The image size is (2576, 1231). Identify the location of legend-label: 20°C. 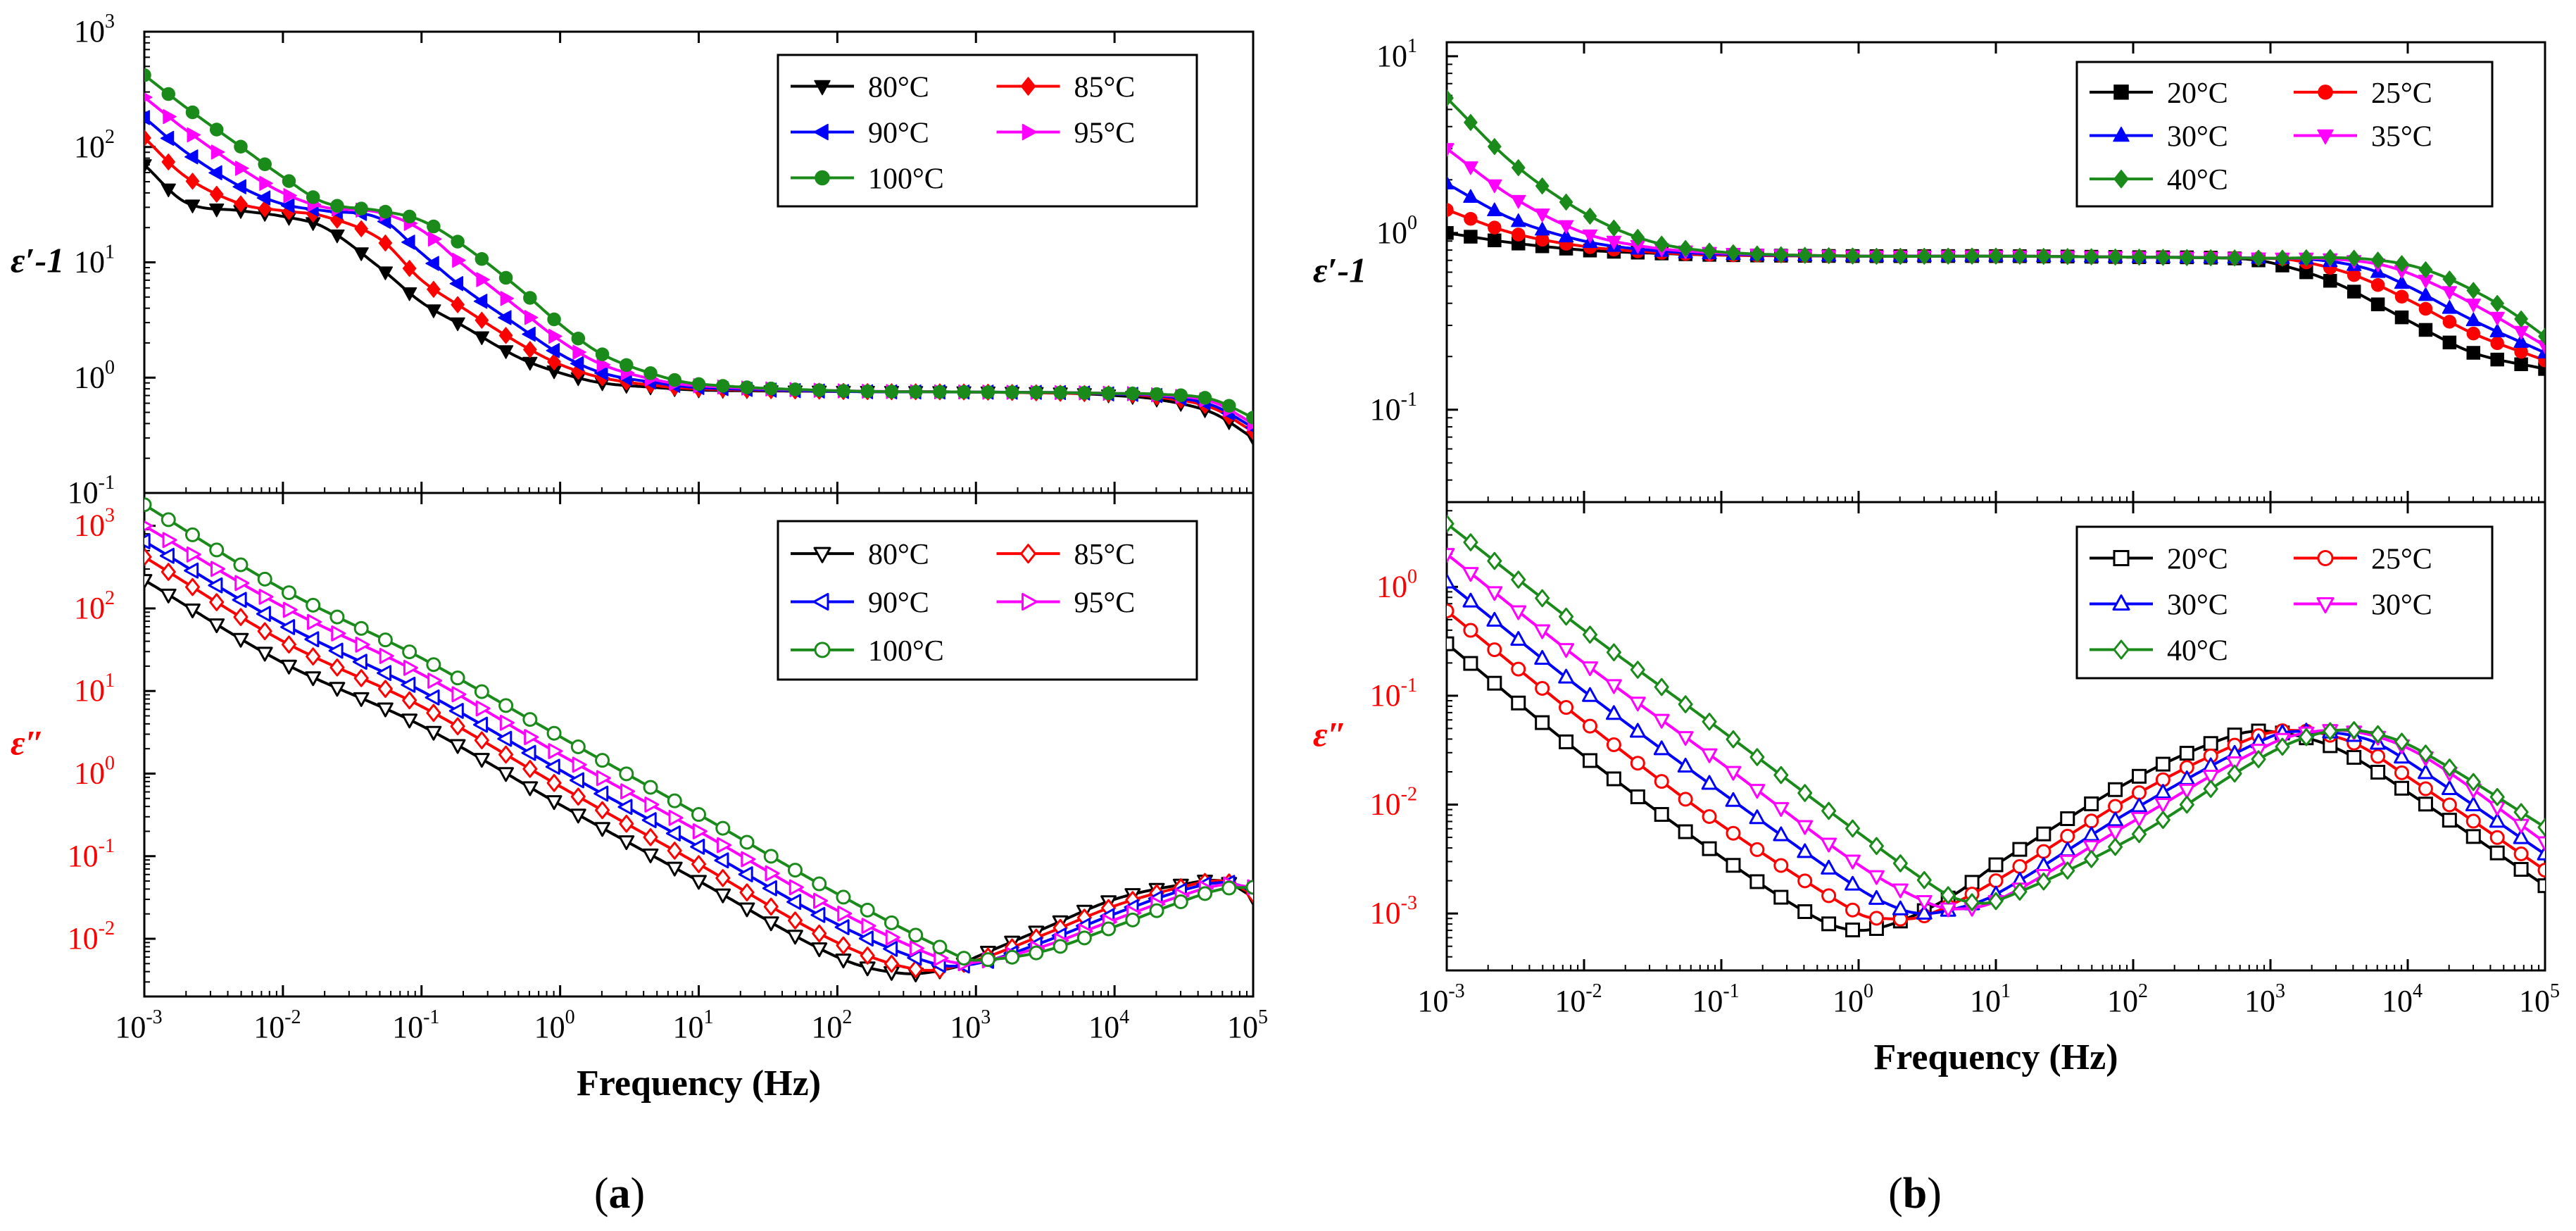
(2197, 93).